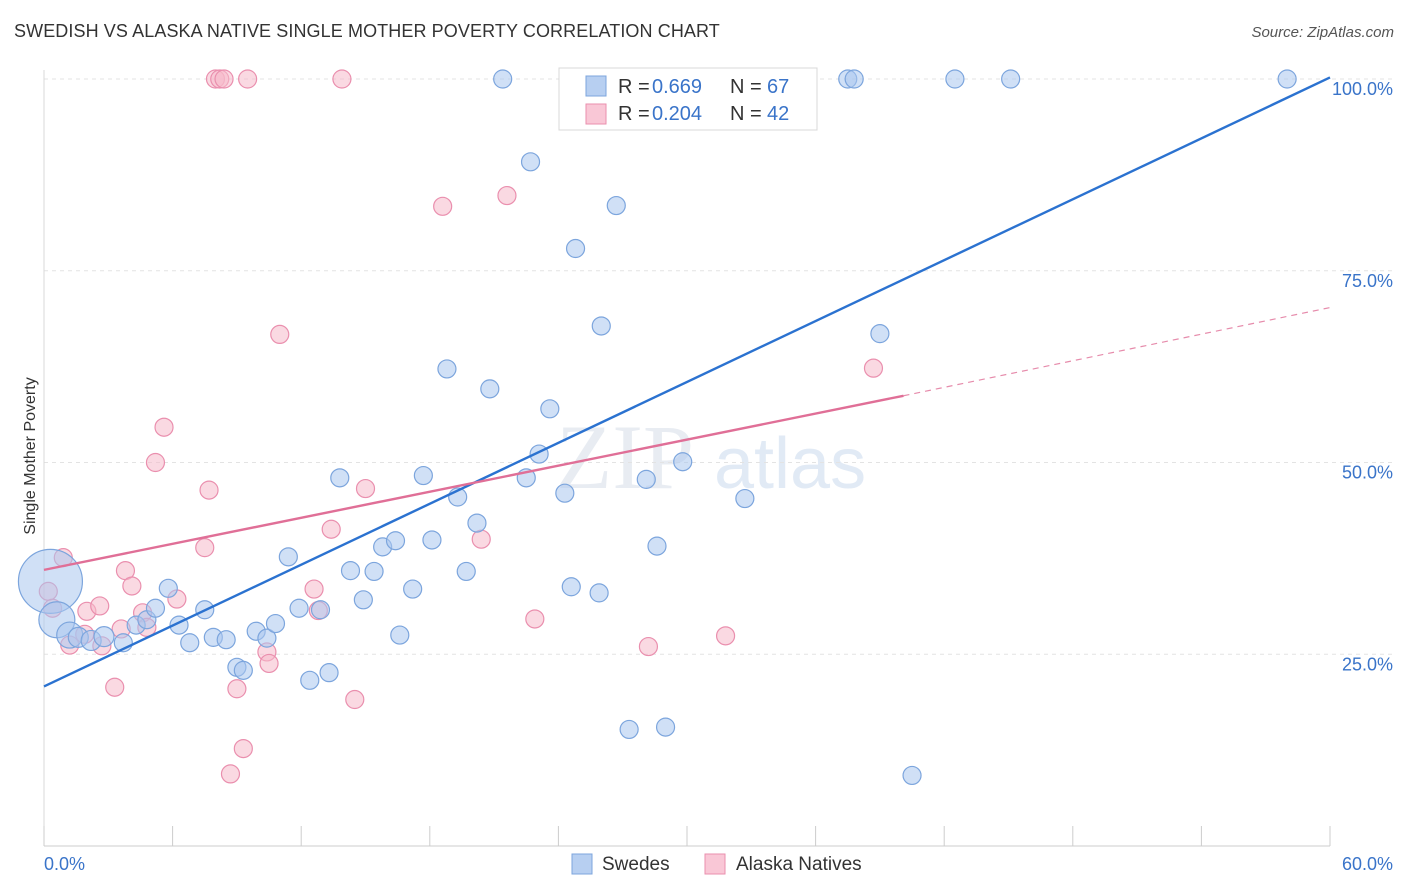 This screenshot has width=1406, height=892. Describe the element at coordinates (677, 87) in the screenshot. I see `stats-r-value-swedes: 0.669` at that location.